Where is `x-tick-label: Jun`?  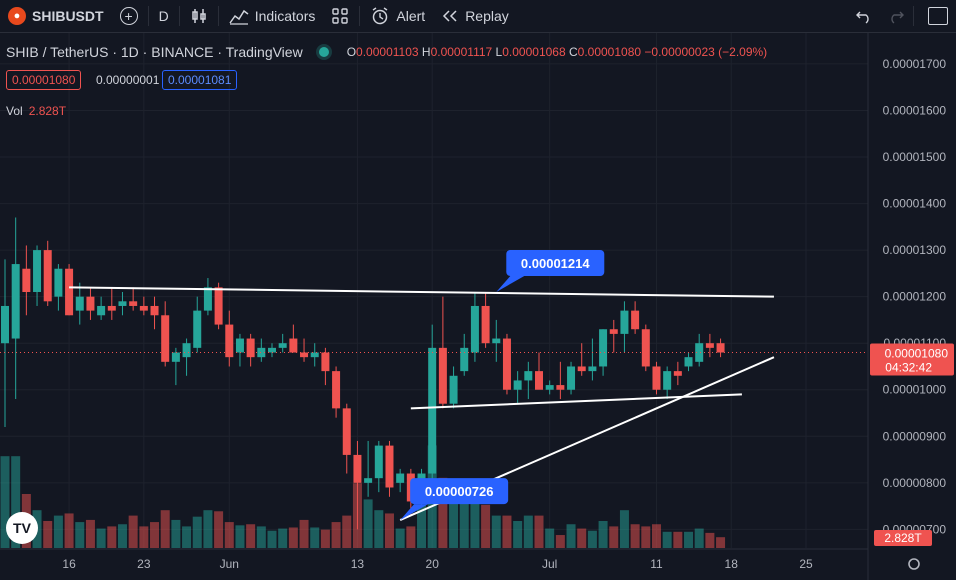
x-tick-label: Jun is located at coordinates (229, 564).